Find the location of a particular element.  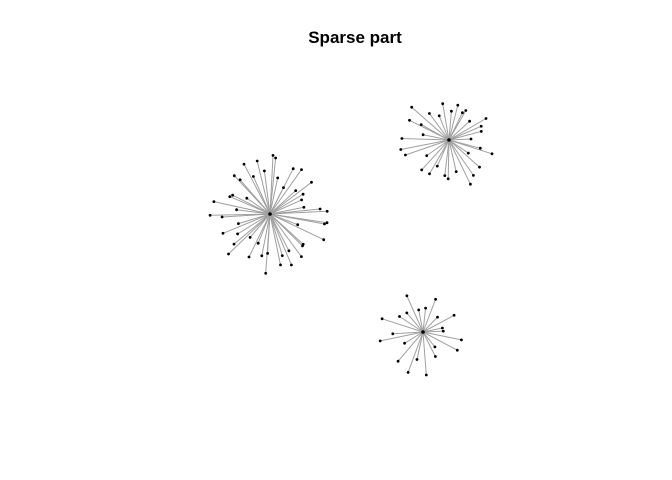

hub-node is located at coordinates (423, 332).